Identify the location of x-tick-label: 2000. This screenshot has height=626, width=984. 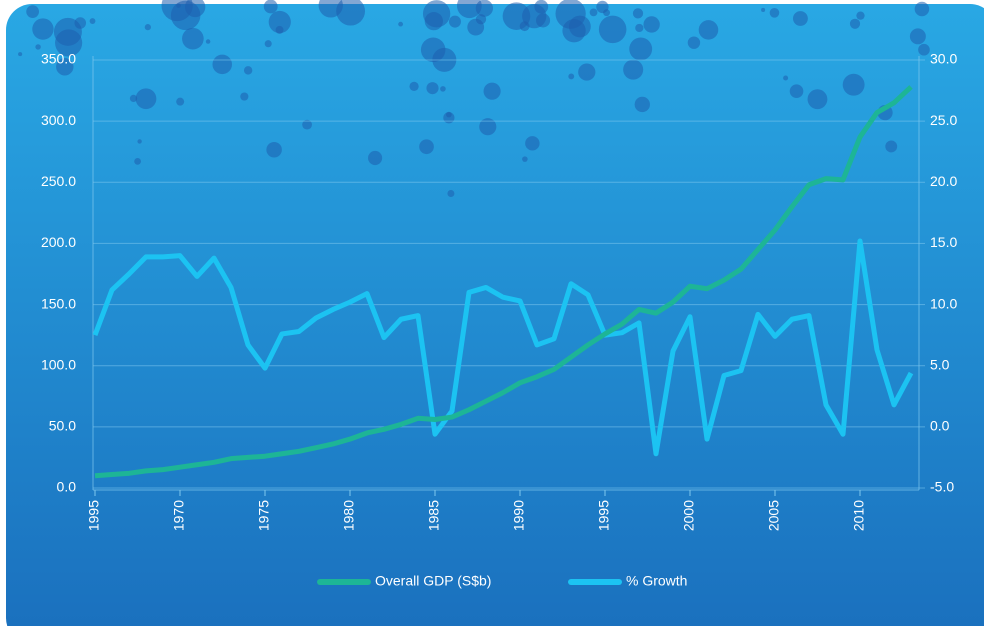
(689, 515).